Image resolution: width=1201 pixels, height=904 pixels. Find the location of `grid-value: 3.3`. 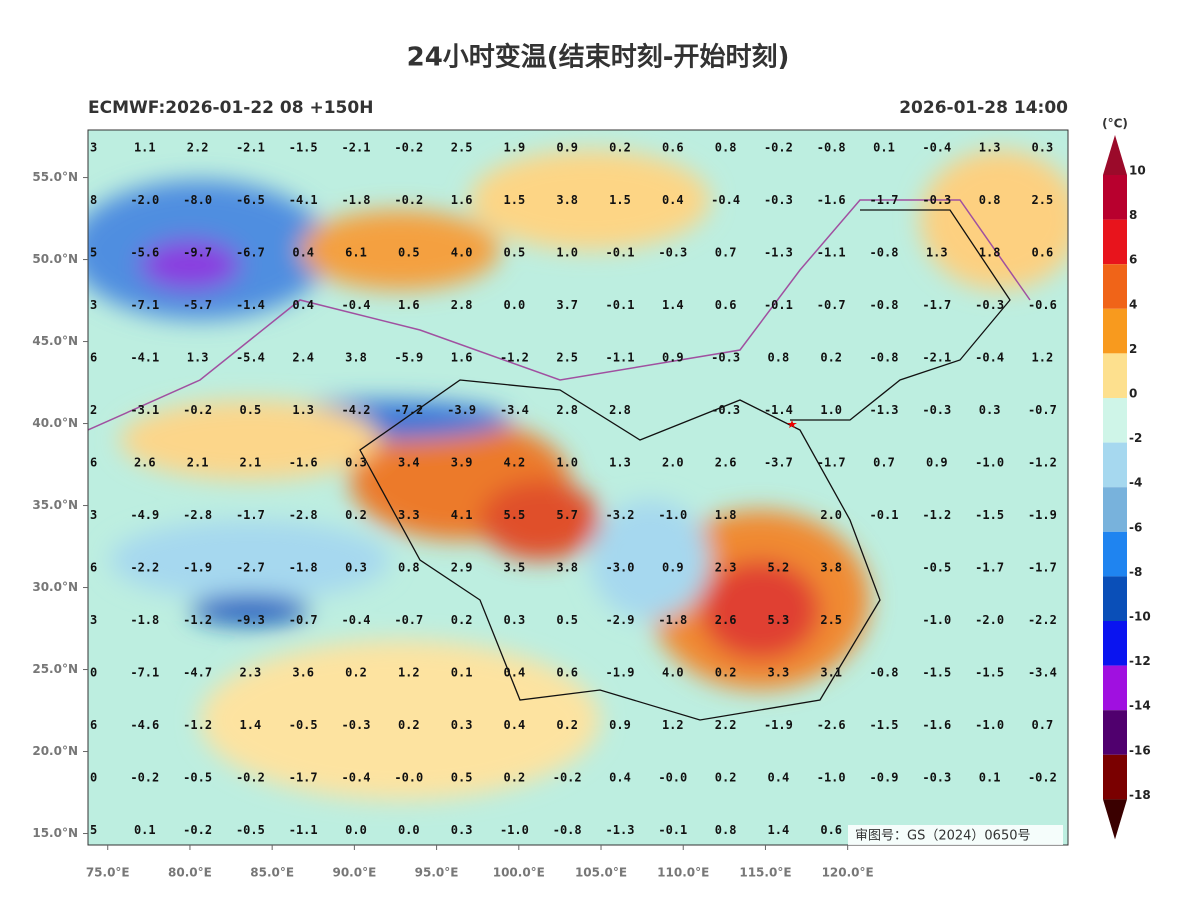

grid-value: 3.3 is located at coordinates (779, 673).